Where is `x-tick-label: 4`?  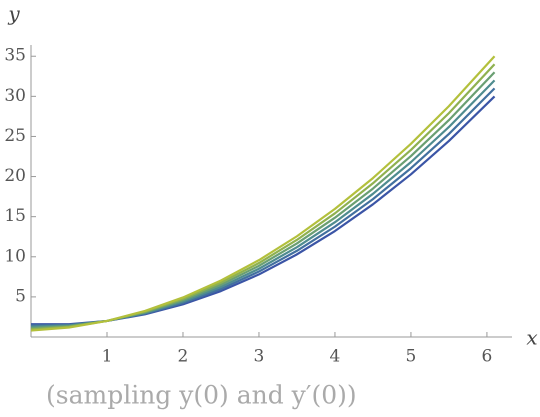 x-tick-label: 4 is located at coordinates (335, 357).